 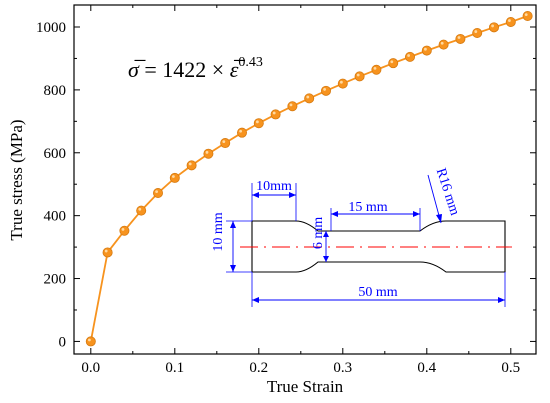 What do you see at coordinates (378, 246) in the screenshot?
I see `specimen-outline` at bounding box center [378, 246].